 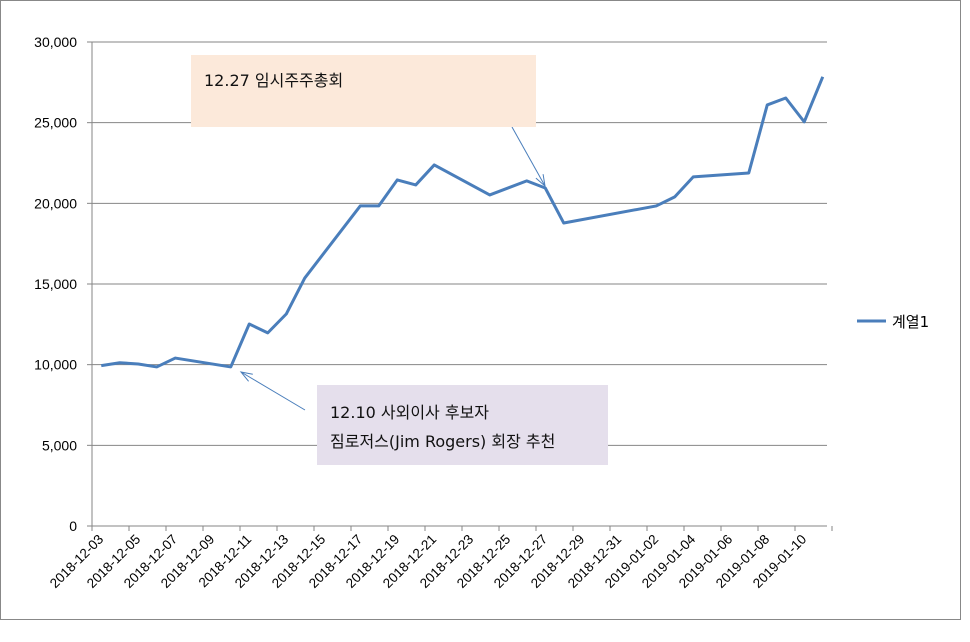 What do you see at coordinates (55, 42) in the screenshot?
I see `y-tick-label: 30,000` at bounding box center [55, 42].